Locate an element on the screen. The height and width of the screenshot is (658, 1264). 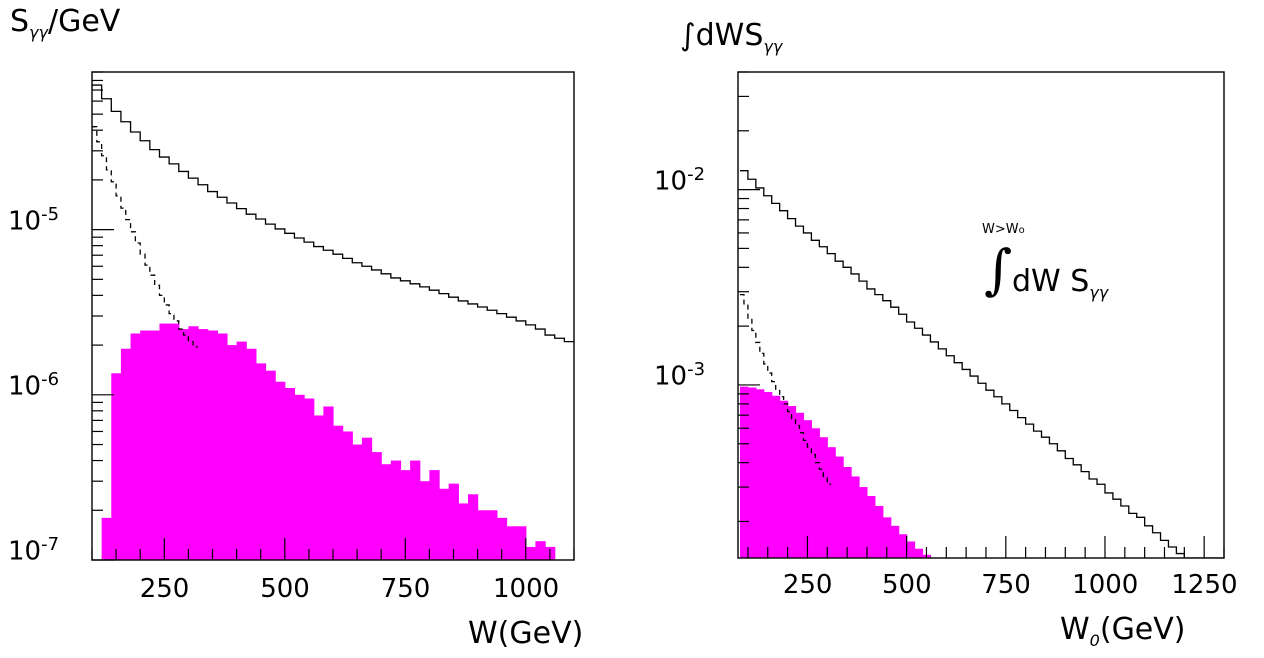
right-y-axis-label-sub: γγ is located at coordinates (773, 46).